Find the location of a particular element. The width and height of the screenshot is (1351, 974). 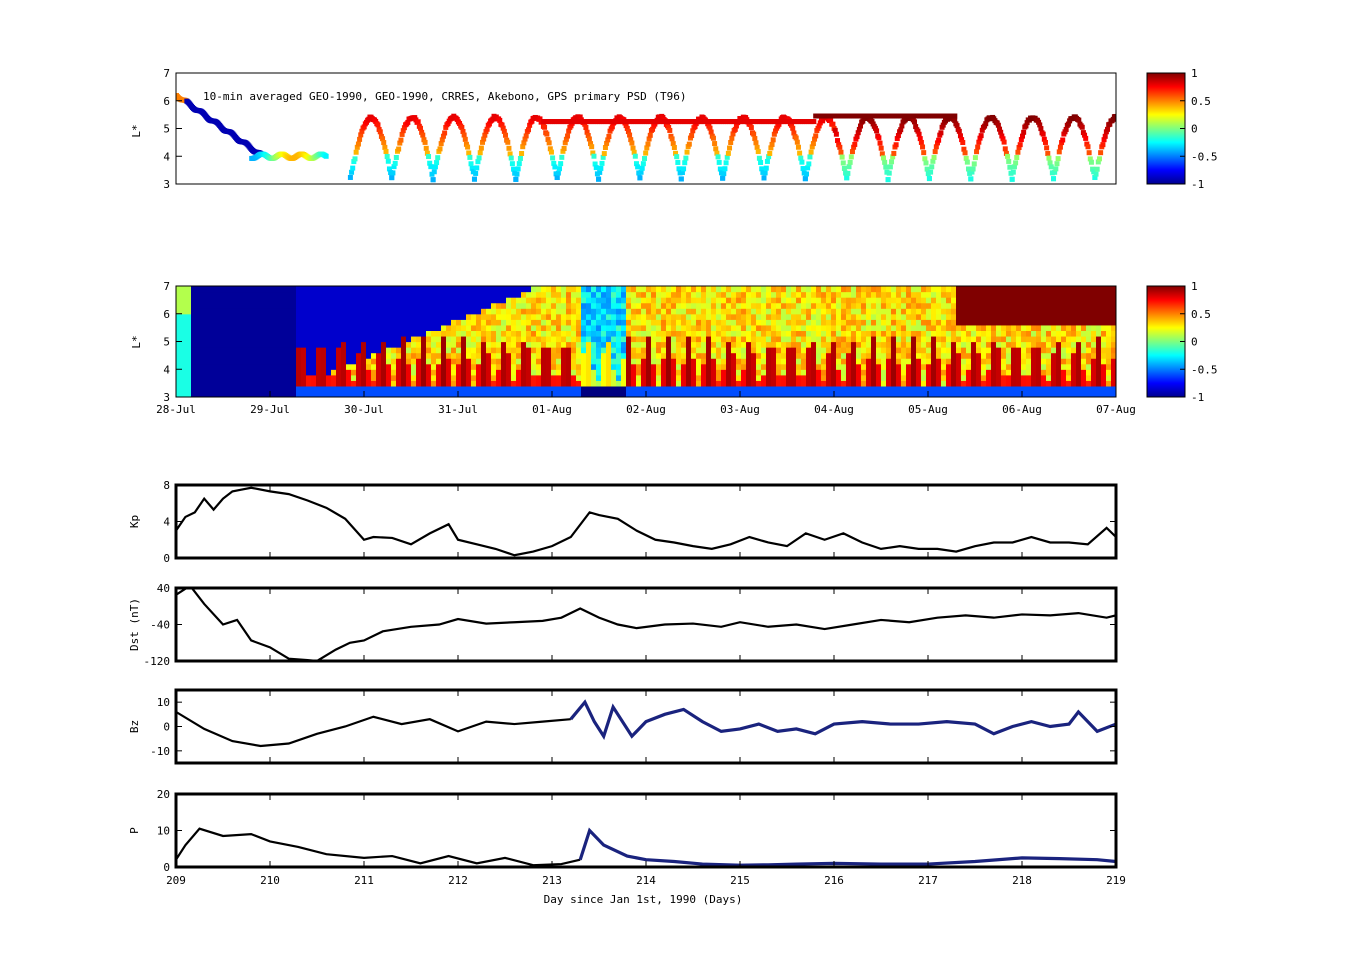

model-xtick-label-2: 30-Jul is located at coordinates (364, 409).